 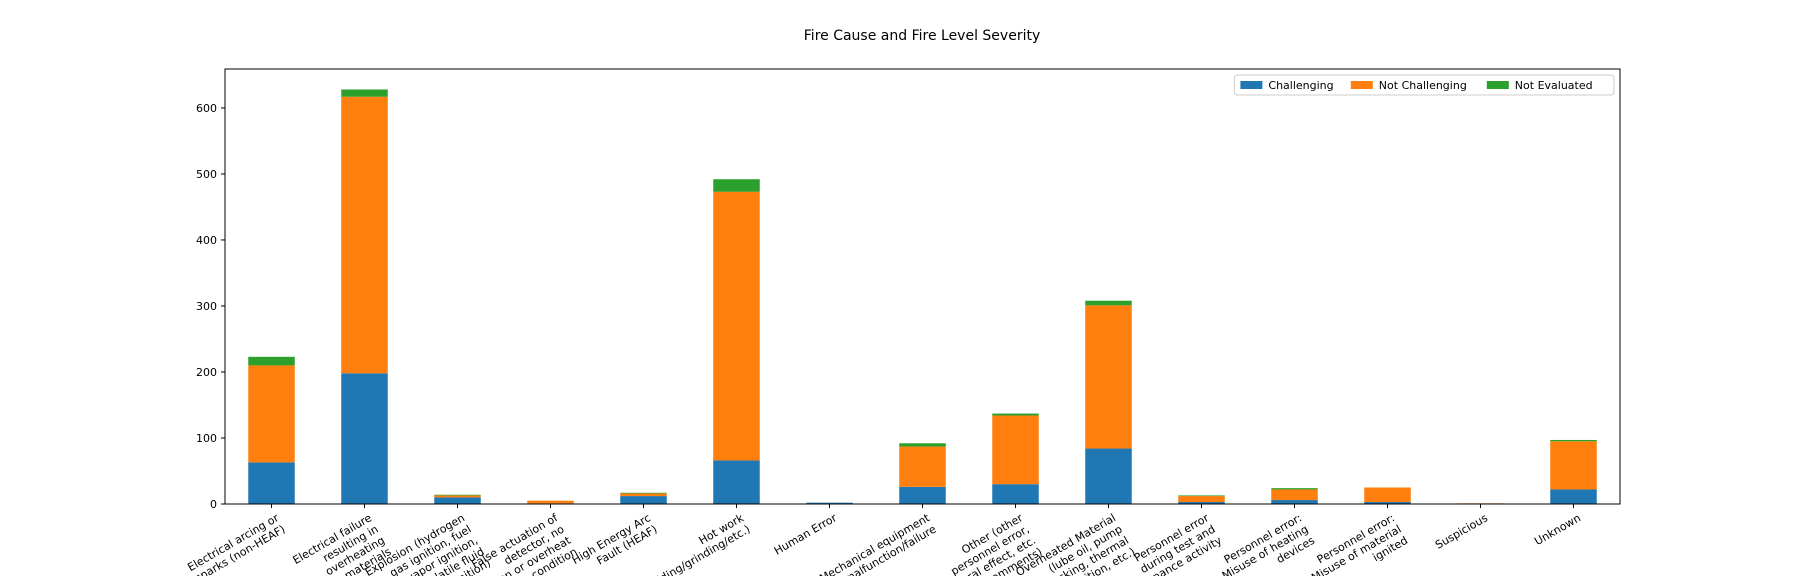 I want to click on x-tick-label-group: Unknown, so click(x=1557, y=529).